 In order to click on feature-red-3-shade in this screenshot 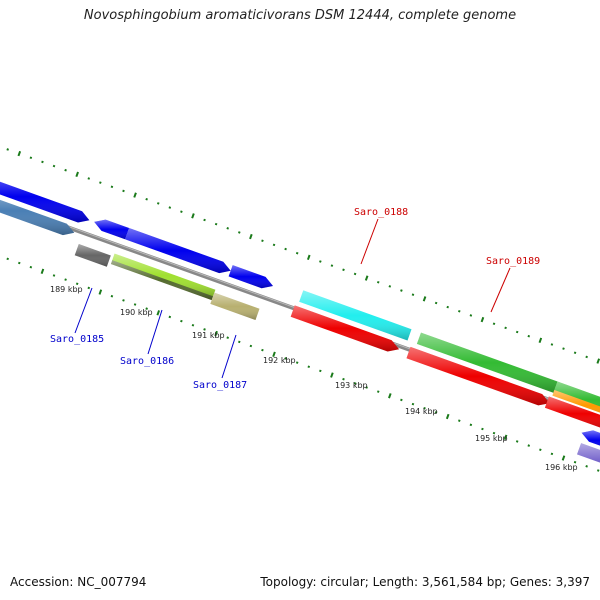, I will do `click(572, 412)`.